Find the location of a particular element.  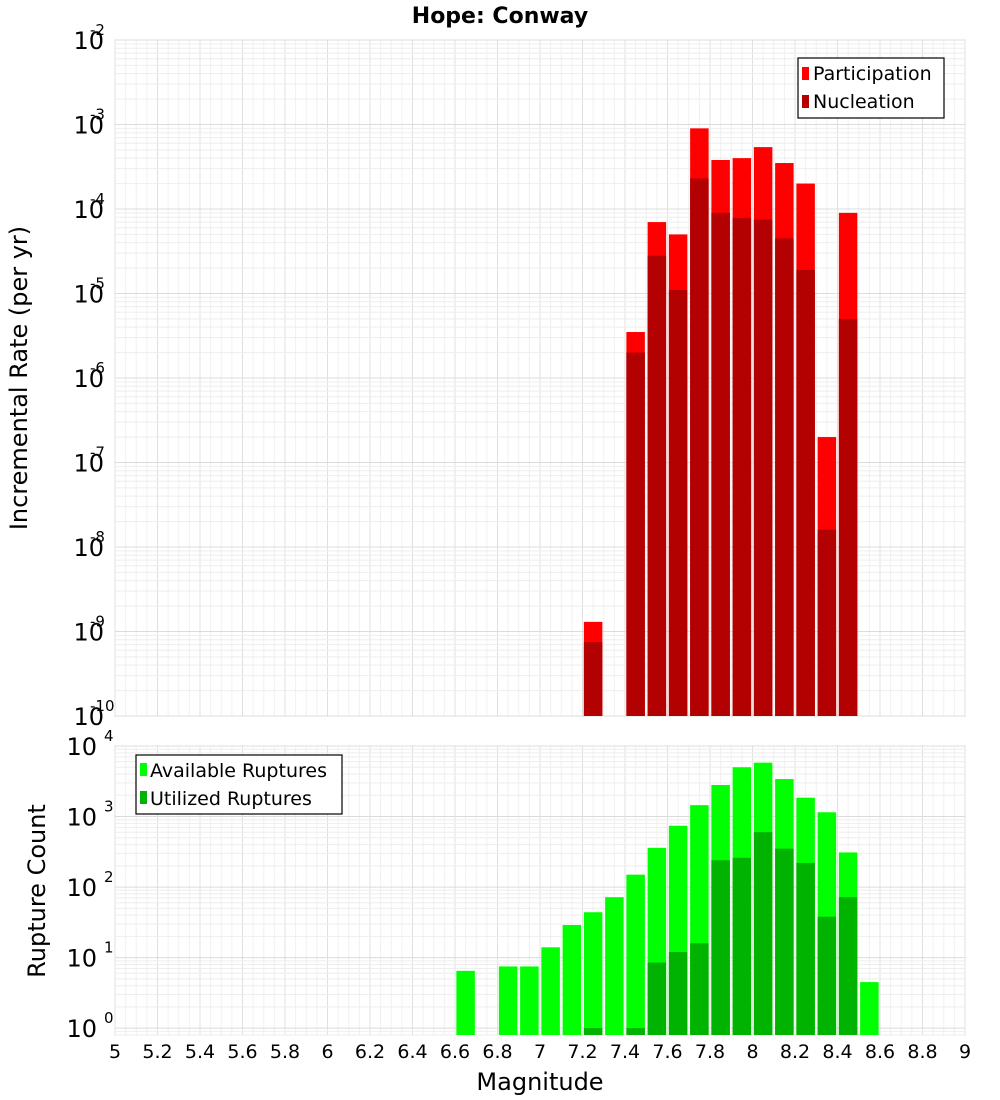

y-tick-exponent: -5 is located at coordinates (97, 284).